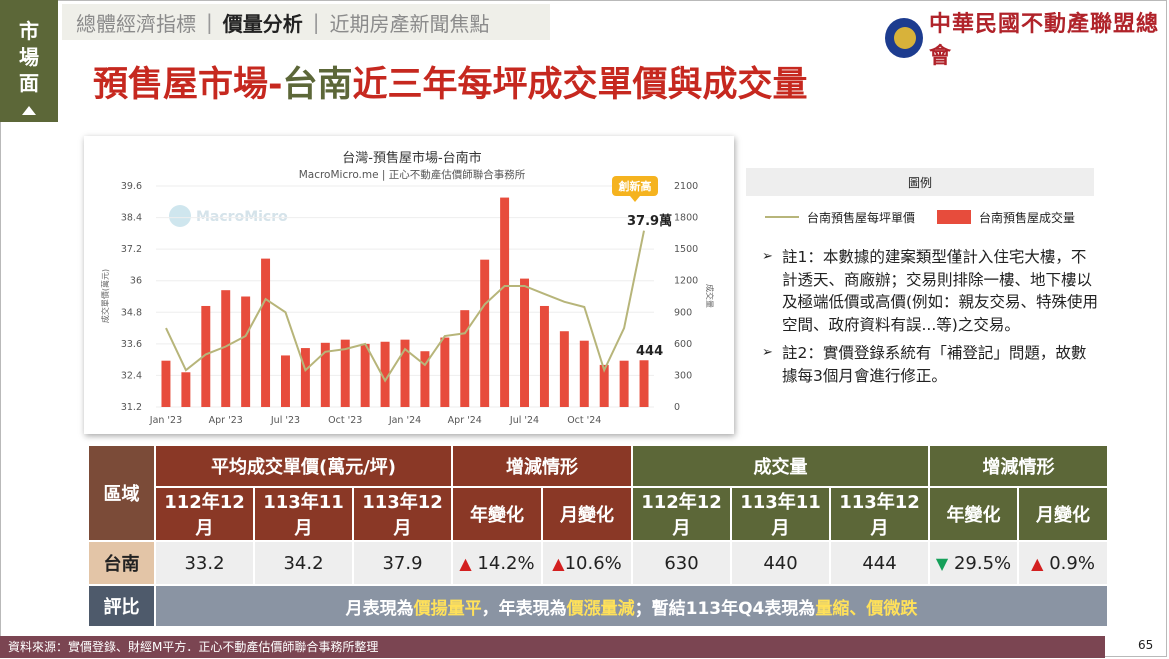  I want to click on note-text: 註2：實價登錄系統有「補登記」問題，故數據每3個月會進行修正。, so click(934, 364).